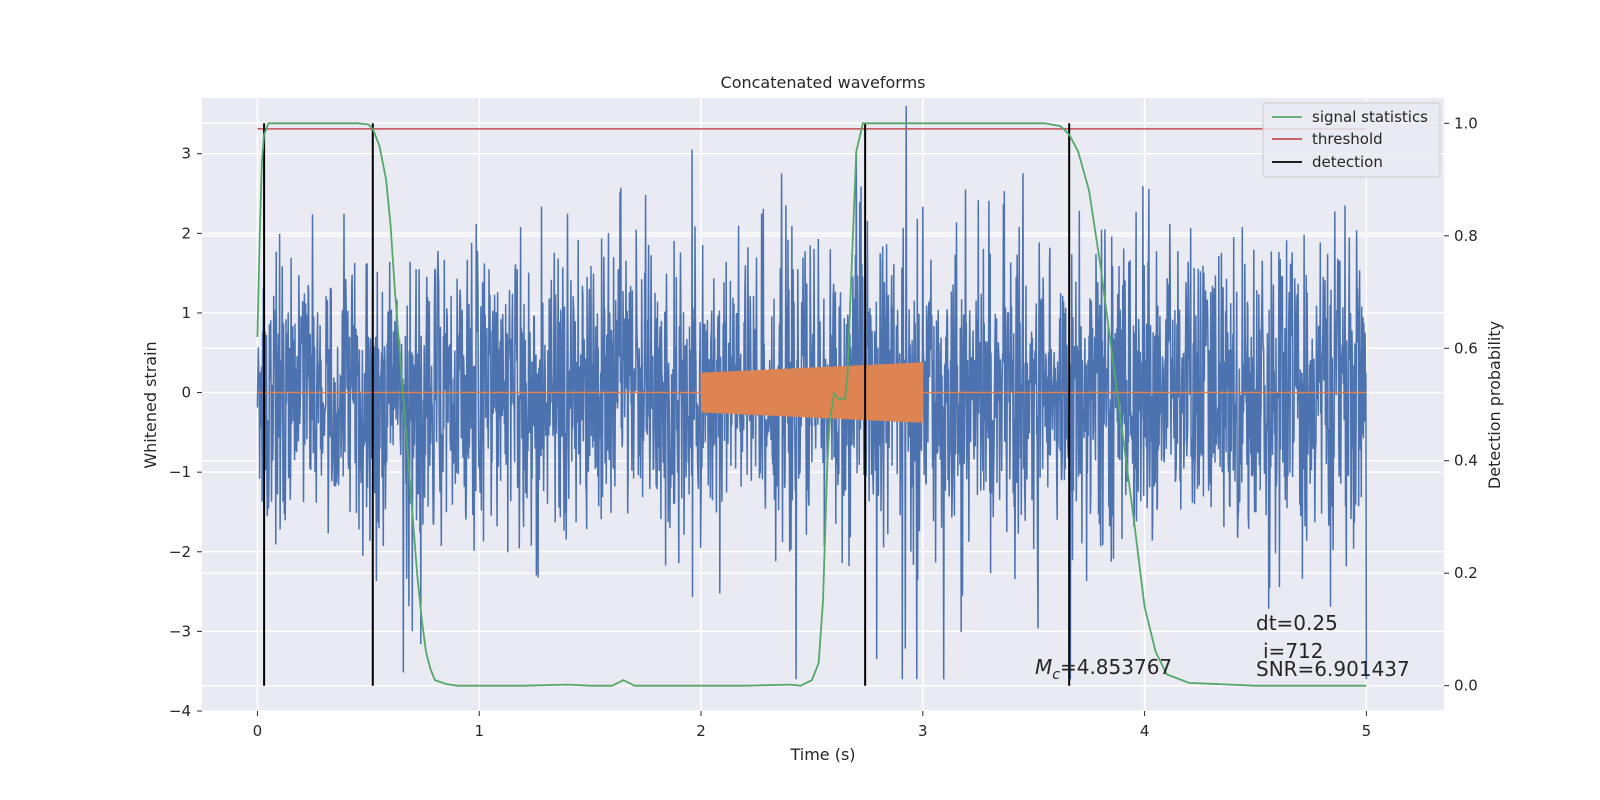 Image resolution: width=1600 pixels, height=800 pixels. What do you see at coordinates (1043, 667) in the screenshot?
I see `mc-symbol: M` at bounding box center [1043, 667].